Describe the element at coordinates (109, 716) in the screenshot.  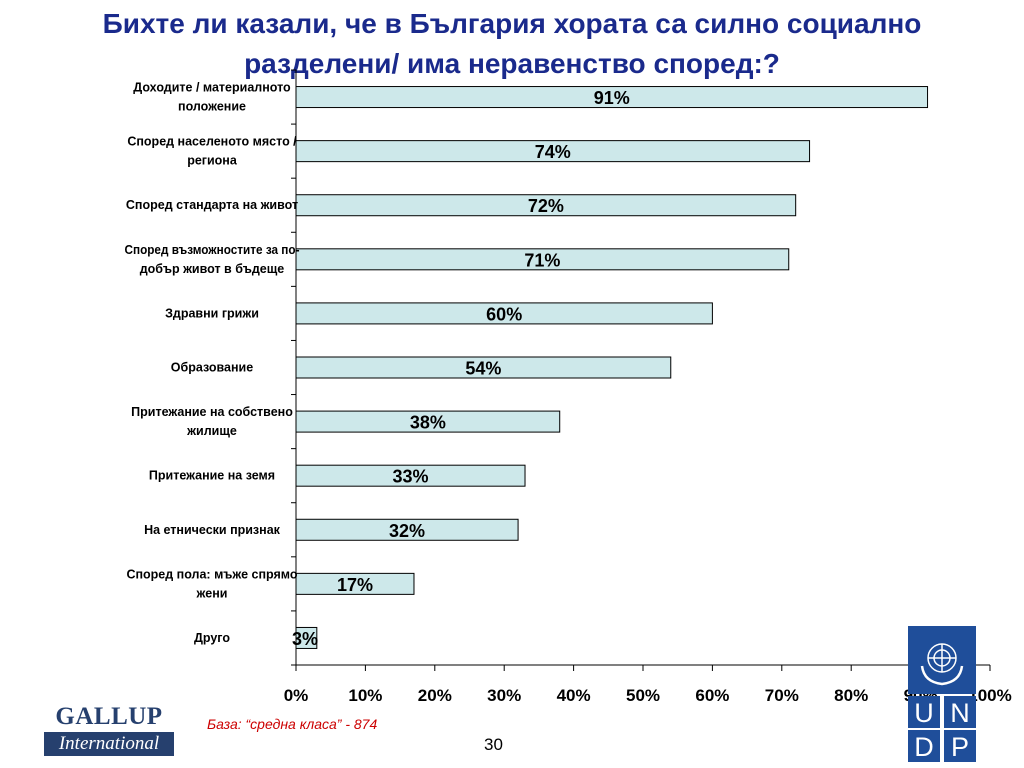
I see `gallup-logo-line-1: GALLUP` at that location.